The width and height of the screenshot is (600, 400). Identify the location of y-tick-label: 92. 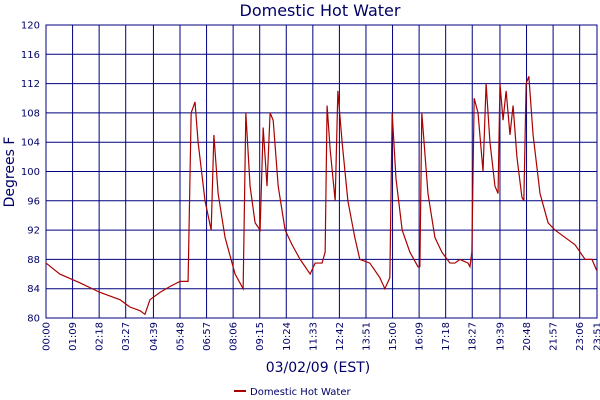
(33, 231).